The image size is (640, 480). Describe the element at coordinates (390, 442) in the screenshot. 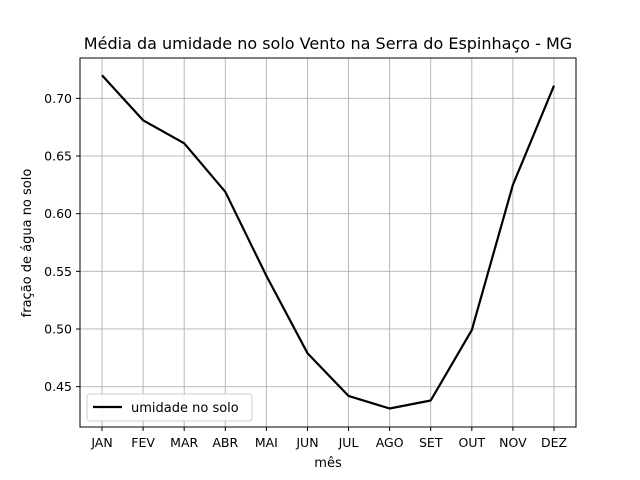

I see `x-tick-label: AGO` at that location.